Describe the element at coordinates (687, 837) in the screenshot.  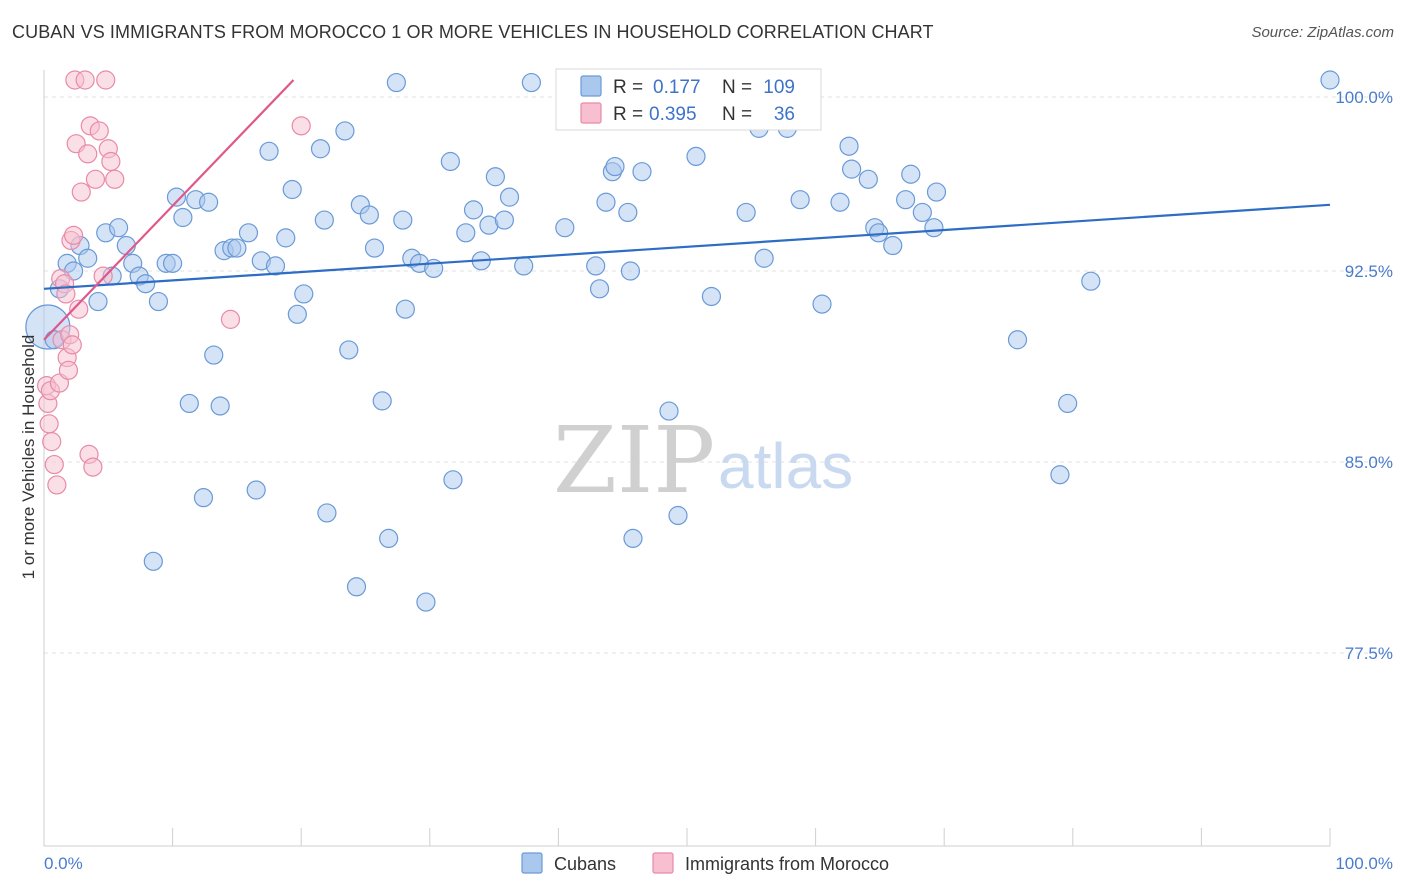
I see `x-axis-ticks` at that location.